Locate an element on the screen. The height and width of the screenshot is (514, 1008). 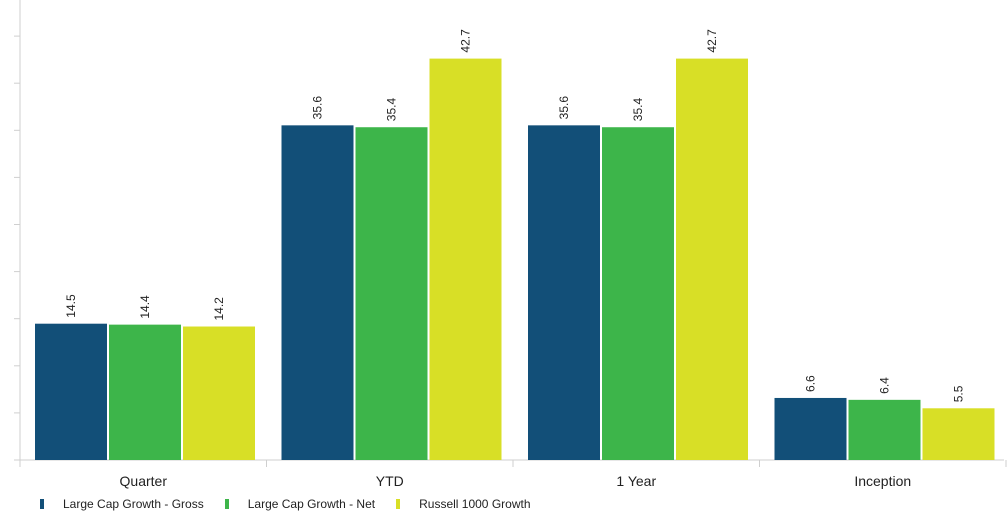
legend-item-gross: Large Cap Growth - Gross is located at coordinates (122, 504).